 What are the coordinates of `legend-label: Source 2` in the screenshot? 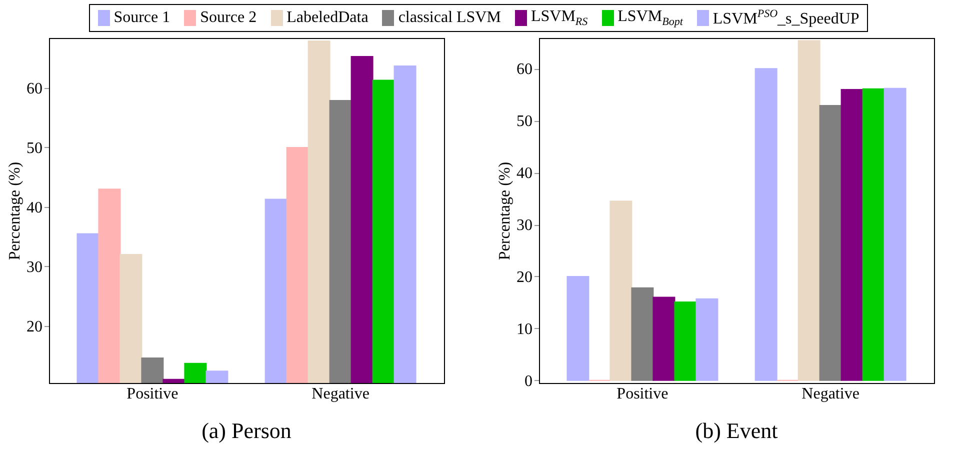 It's located at (228, 18).